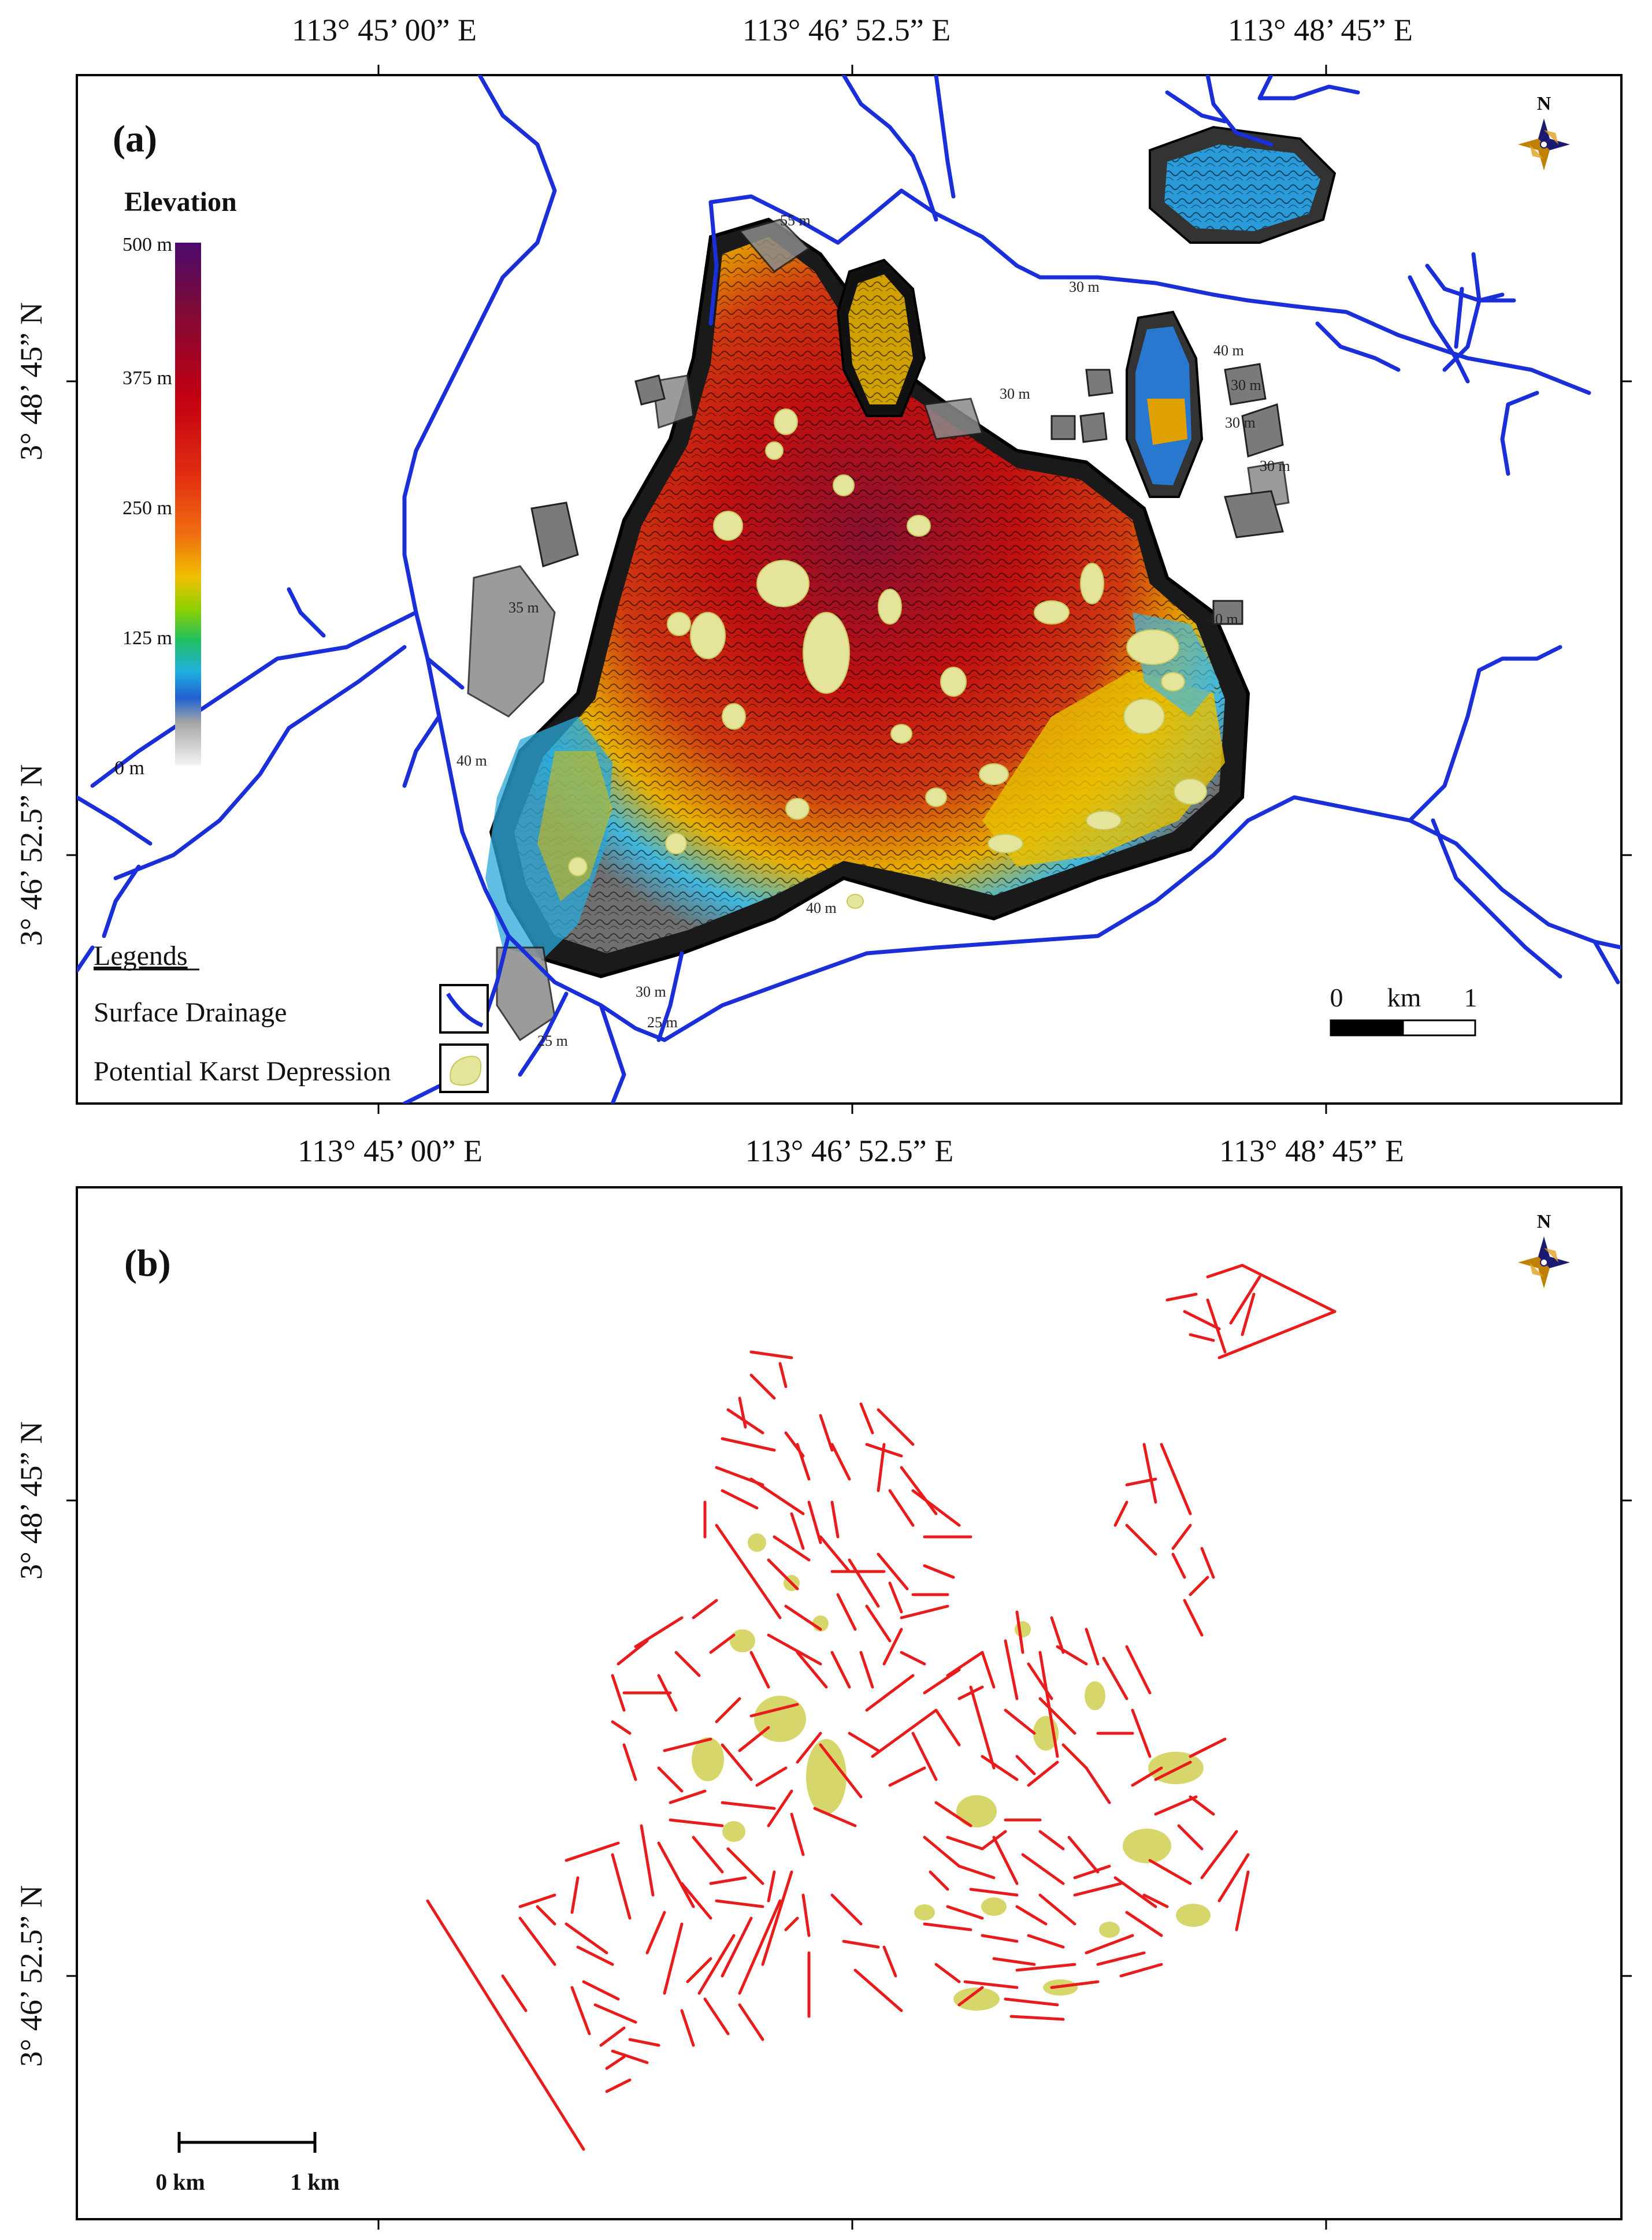  I want to click on legend-heading: Legends, so click(141, 956).